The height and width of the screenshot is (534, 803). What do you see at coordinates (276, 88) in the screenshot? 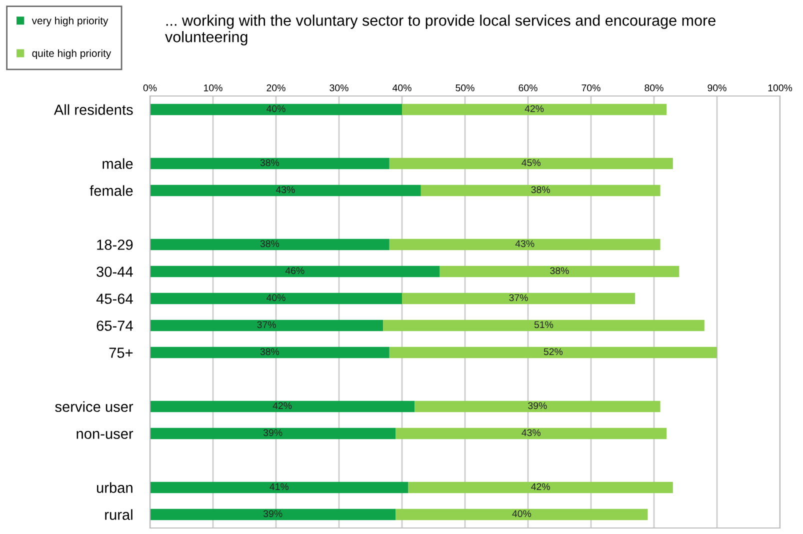
I see `x-tick-label: 20%` at bounding box center [276, 88].